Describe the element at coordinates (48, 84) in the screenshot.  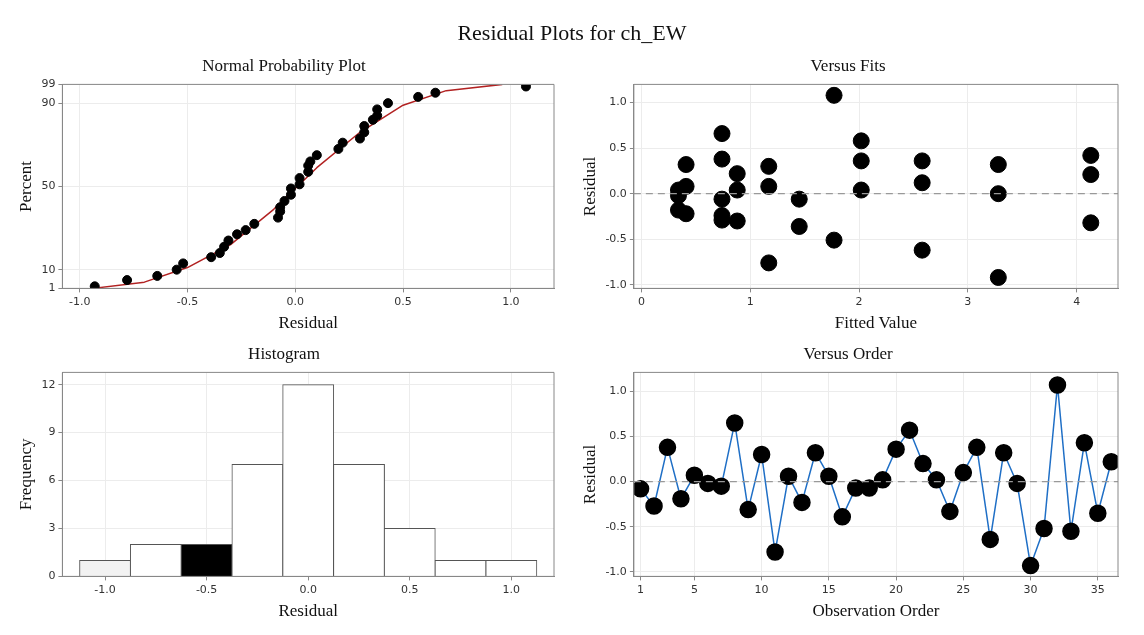
I see `y-tick-label: 99` at that location.